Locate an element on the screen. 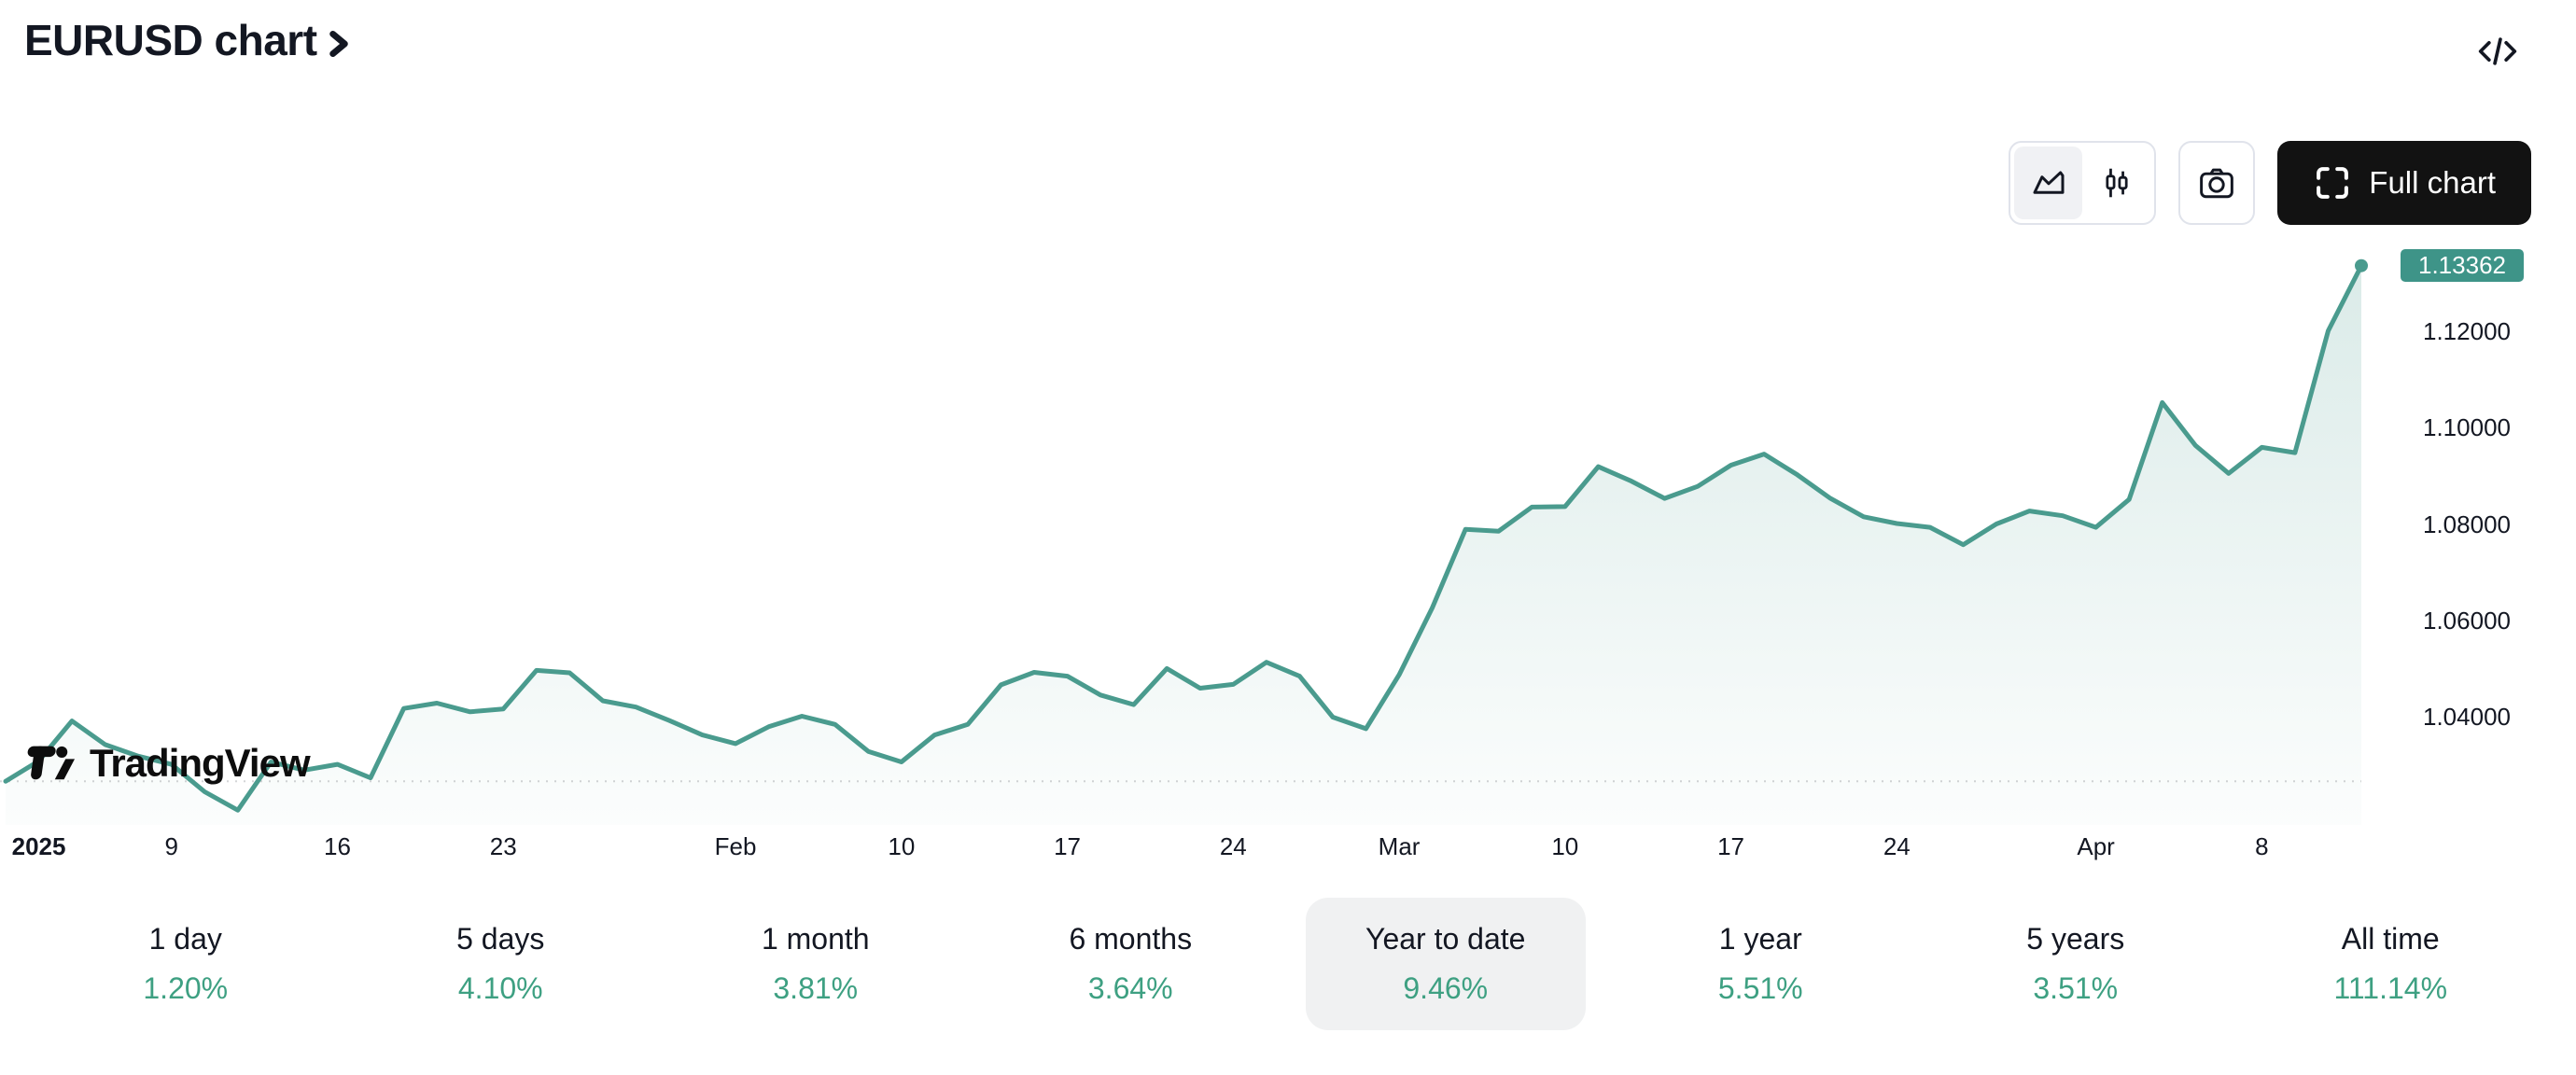 The width and height of the screenshot is (2576, 1075). camera-icon is located at coordinates (2217, 183).